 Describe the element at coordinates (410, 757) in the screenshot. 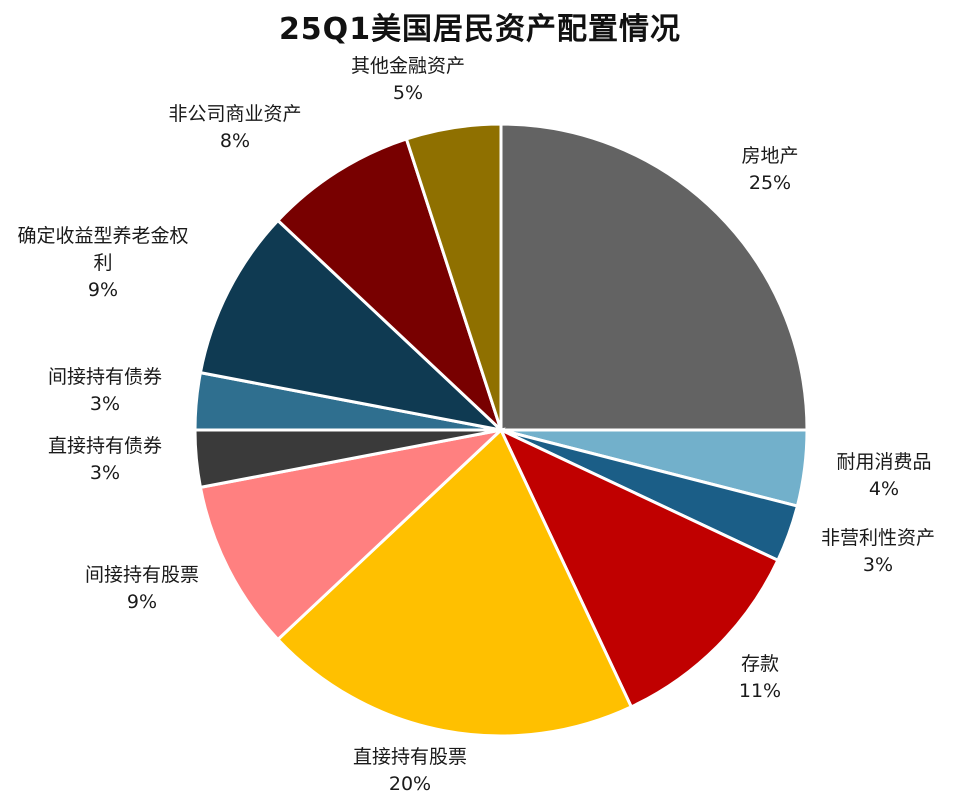

I see `slice-label: 直接持有股票` at that location.